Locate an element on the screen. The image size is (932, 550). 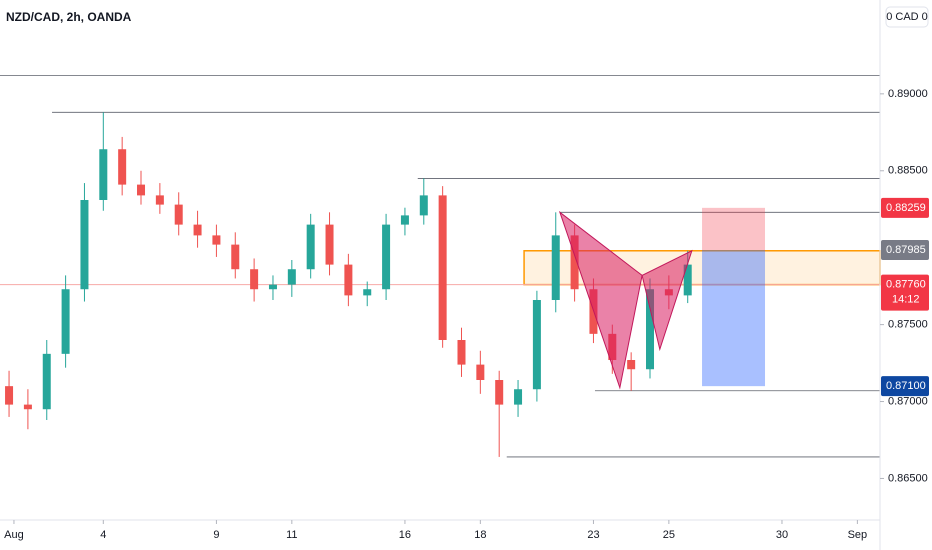
currency-label: 0 CAD 0 is located at coordinates (907, 17).